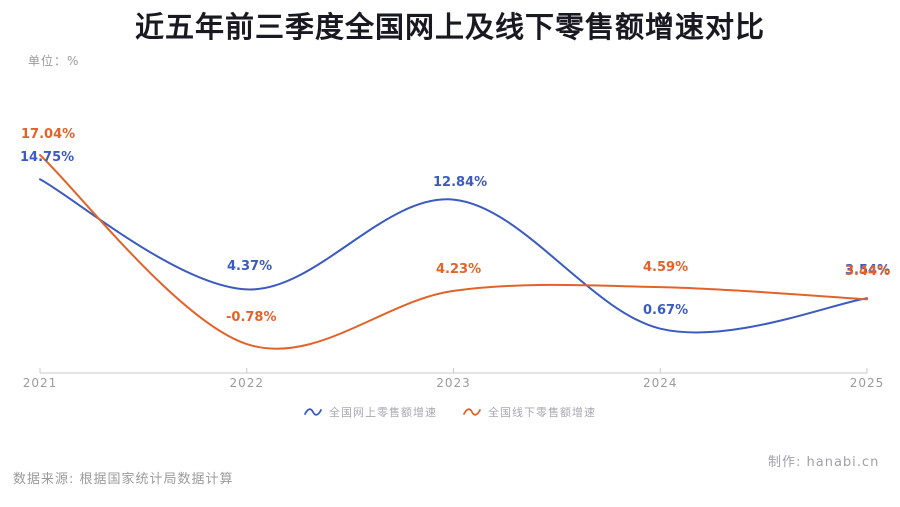  What do you see at coordinates (666, 310) in the screenshot?
I see `value-label: 0.67%` at bounding box center [666, 310].